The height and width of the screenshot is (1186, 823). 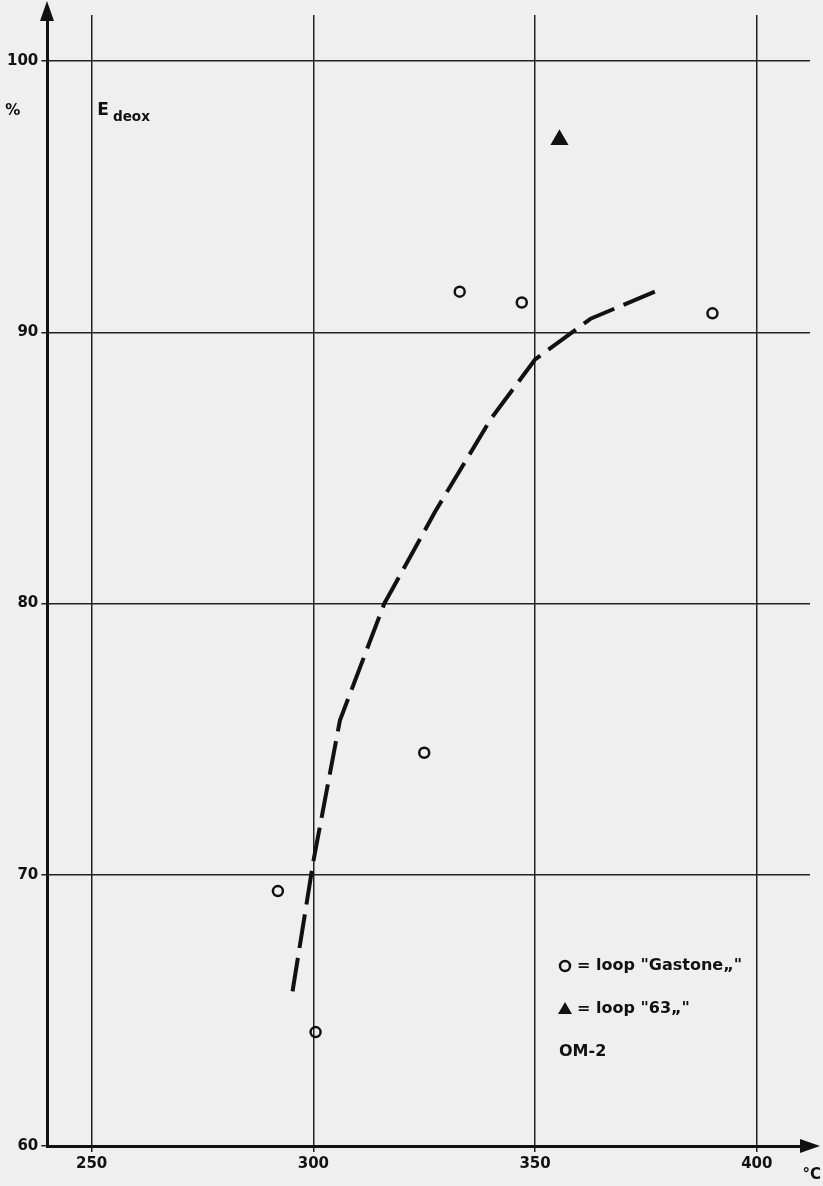 What do you see at coordinates (583, 1051) in the screenshot?
I see `annotation: OM-2` at bounding box center [583, 1051].